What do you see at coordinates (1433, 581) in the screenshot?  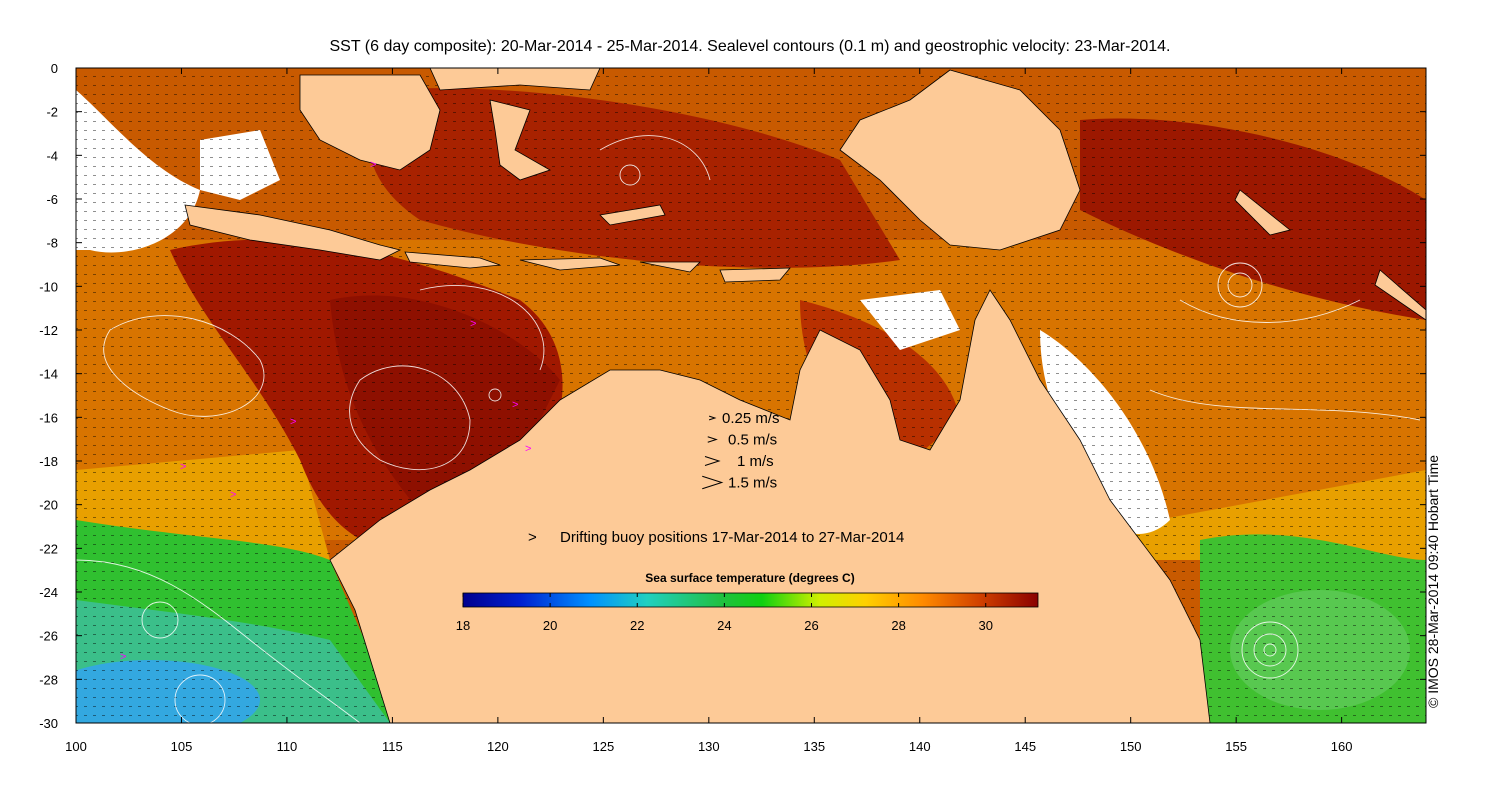 I see `credit-text: © IMOS 28-Mar-2014 09:40 Hobart Time` at bounding box center [1433, 581].